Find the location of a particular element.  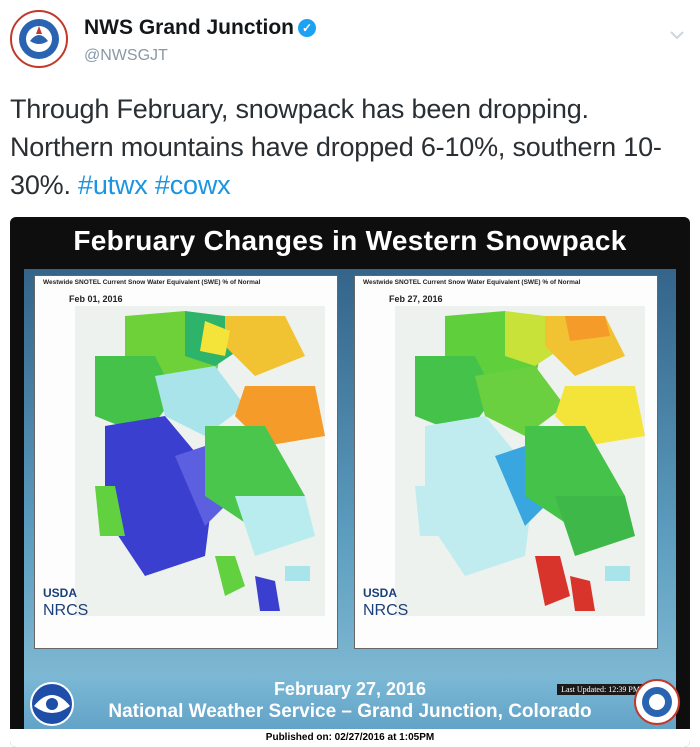

usda-logo-left: USDA is located at coordinates (60, 593).